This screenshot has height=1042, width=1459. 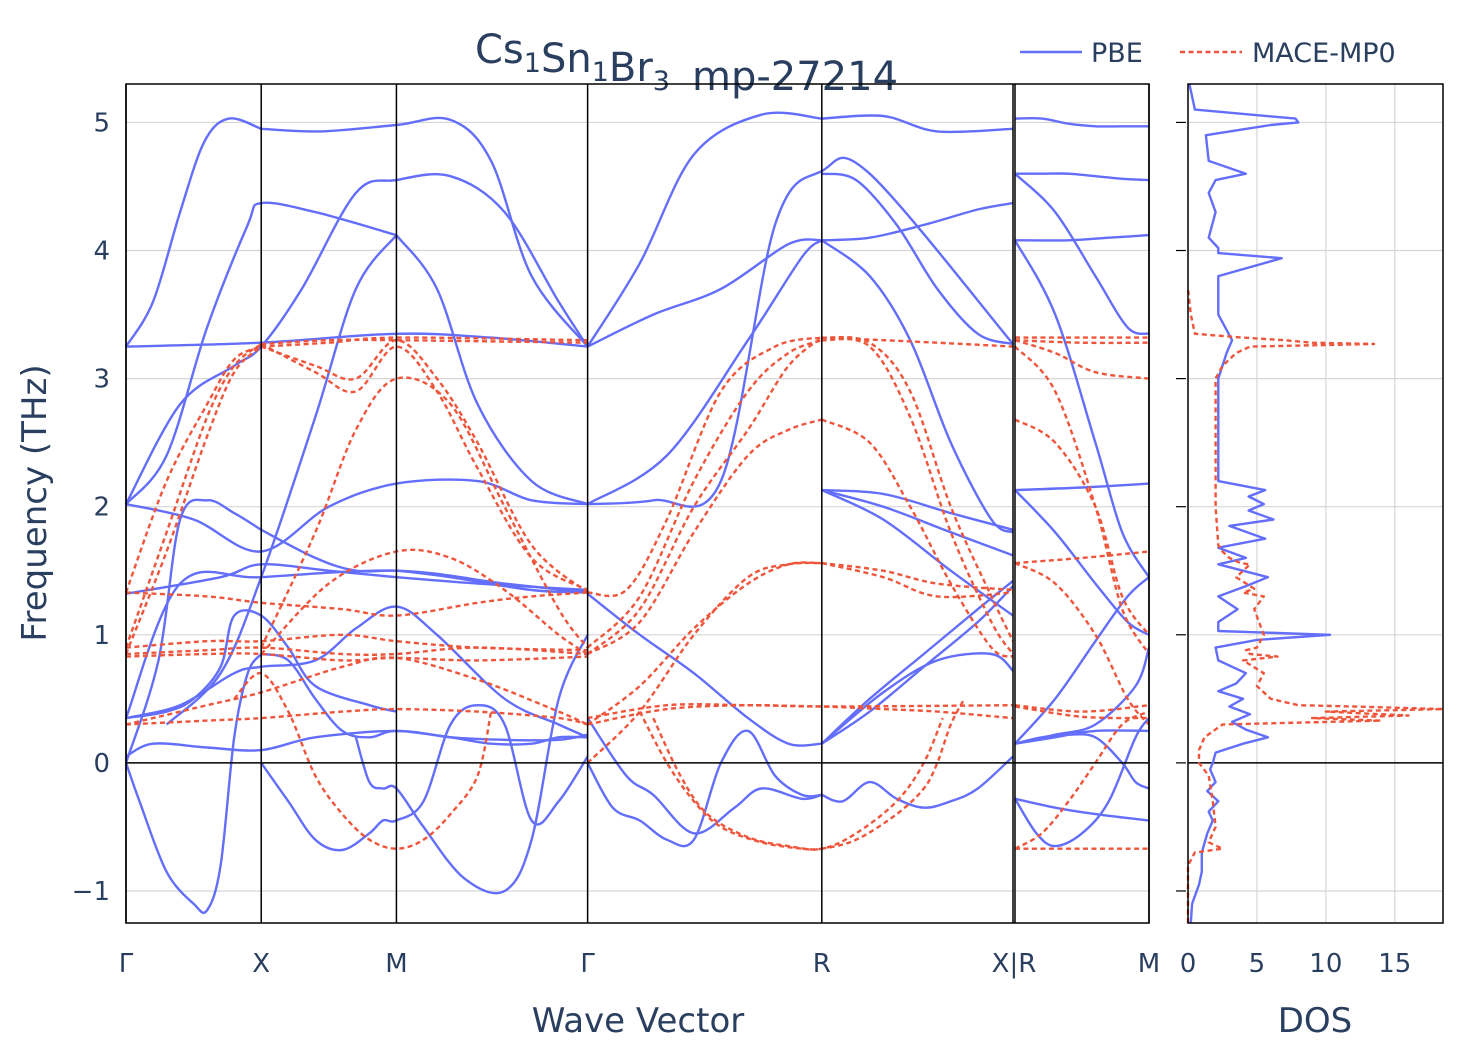 What do you see at coordinates (1188, 964) in the screenshot?
I see `dos-x-tick-label: 0` at bounding box center [1188, 964].